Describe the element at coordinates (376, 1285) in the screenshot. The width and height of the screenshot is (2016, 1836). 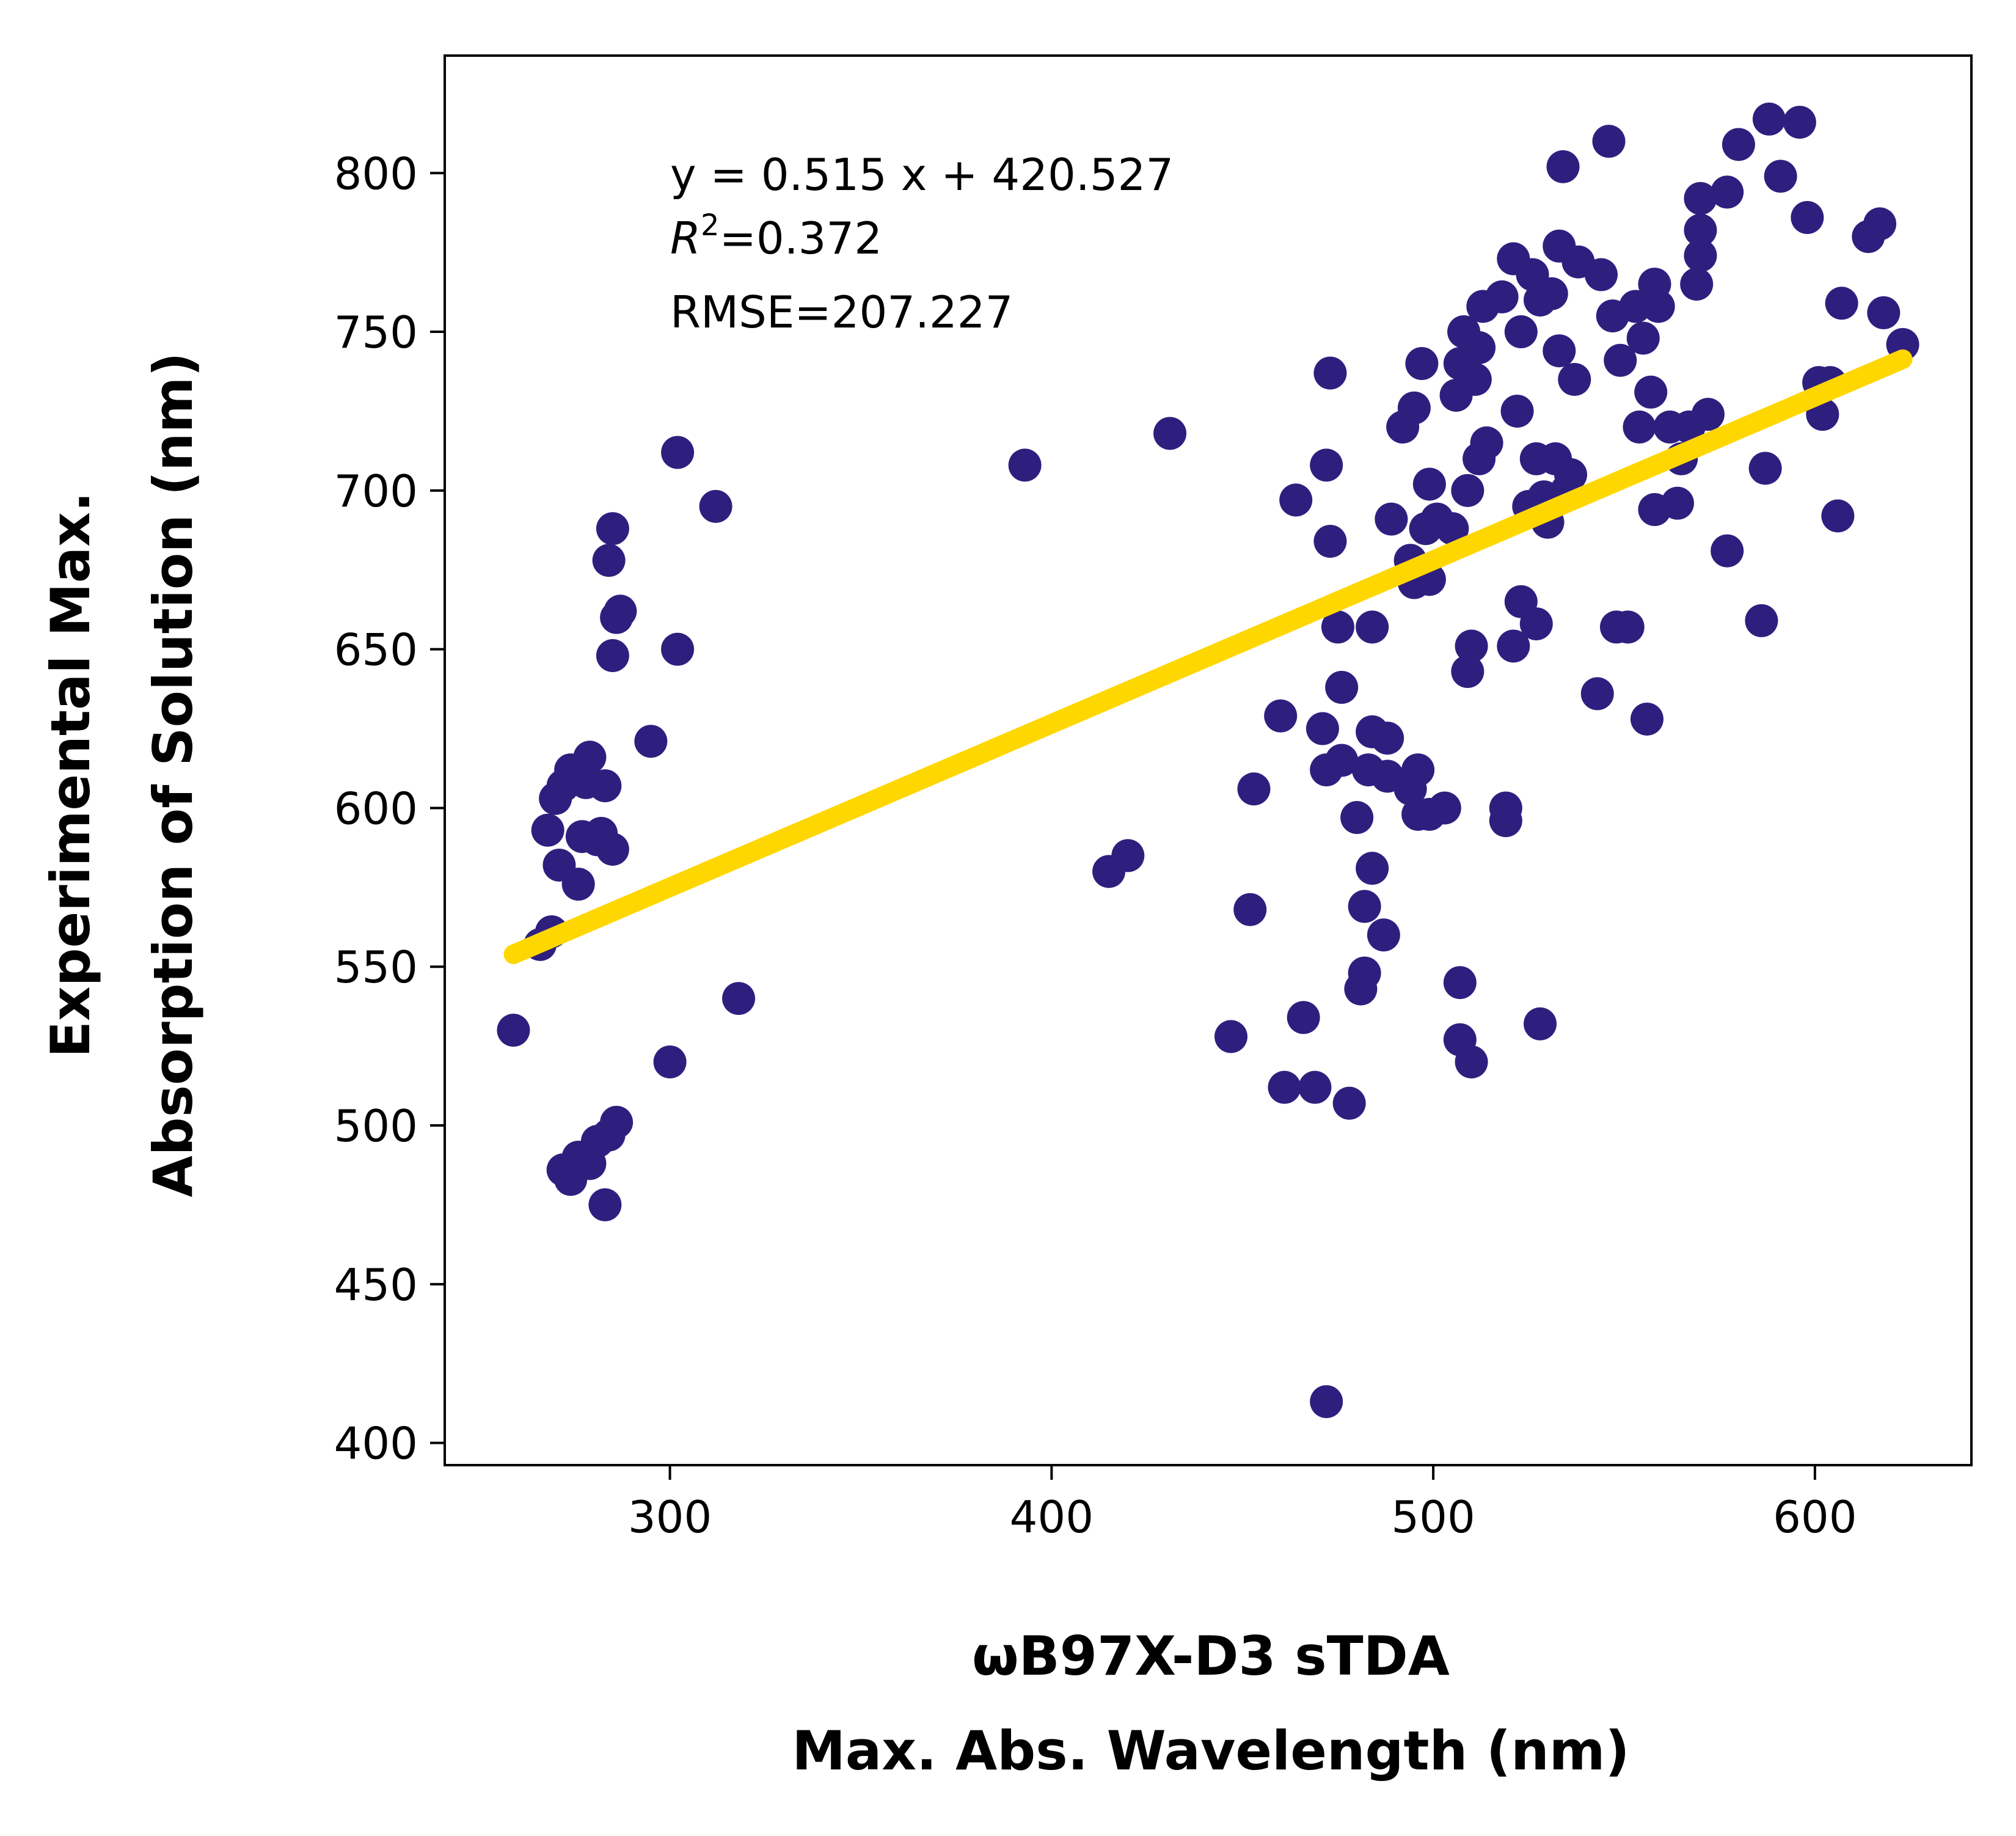
I see `y-tick-label: 450` at that location.